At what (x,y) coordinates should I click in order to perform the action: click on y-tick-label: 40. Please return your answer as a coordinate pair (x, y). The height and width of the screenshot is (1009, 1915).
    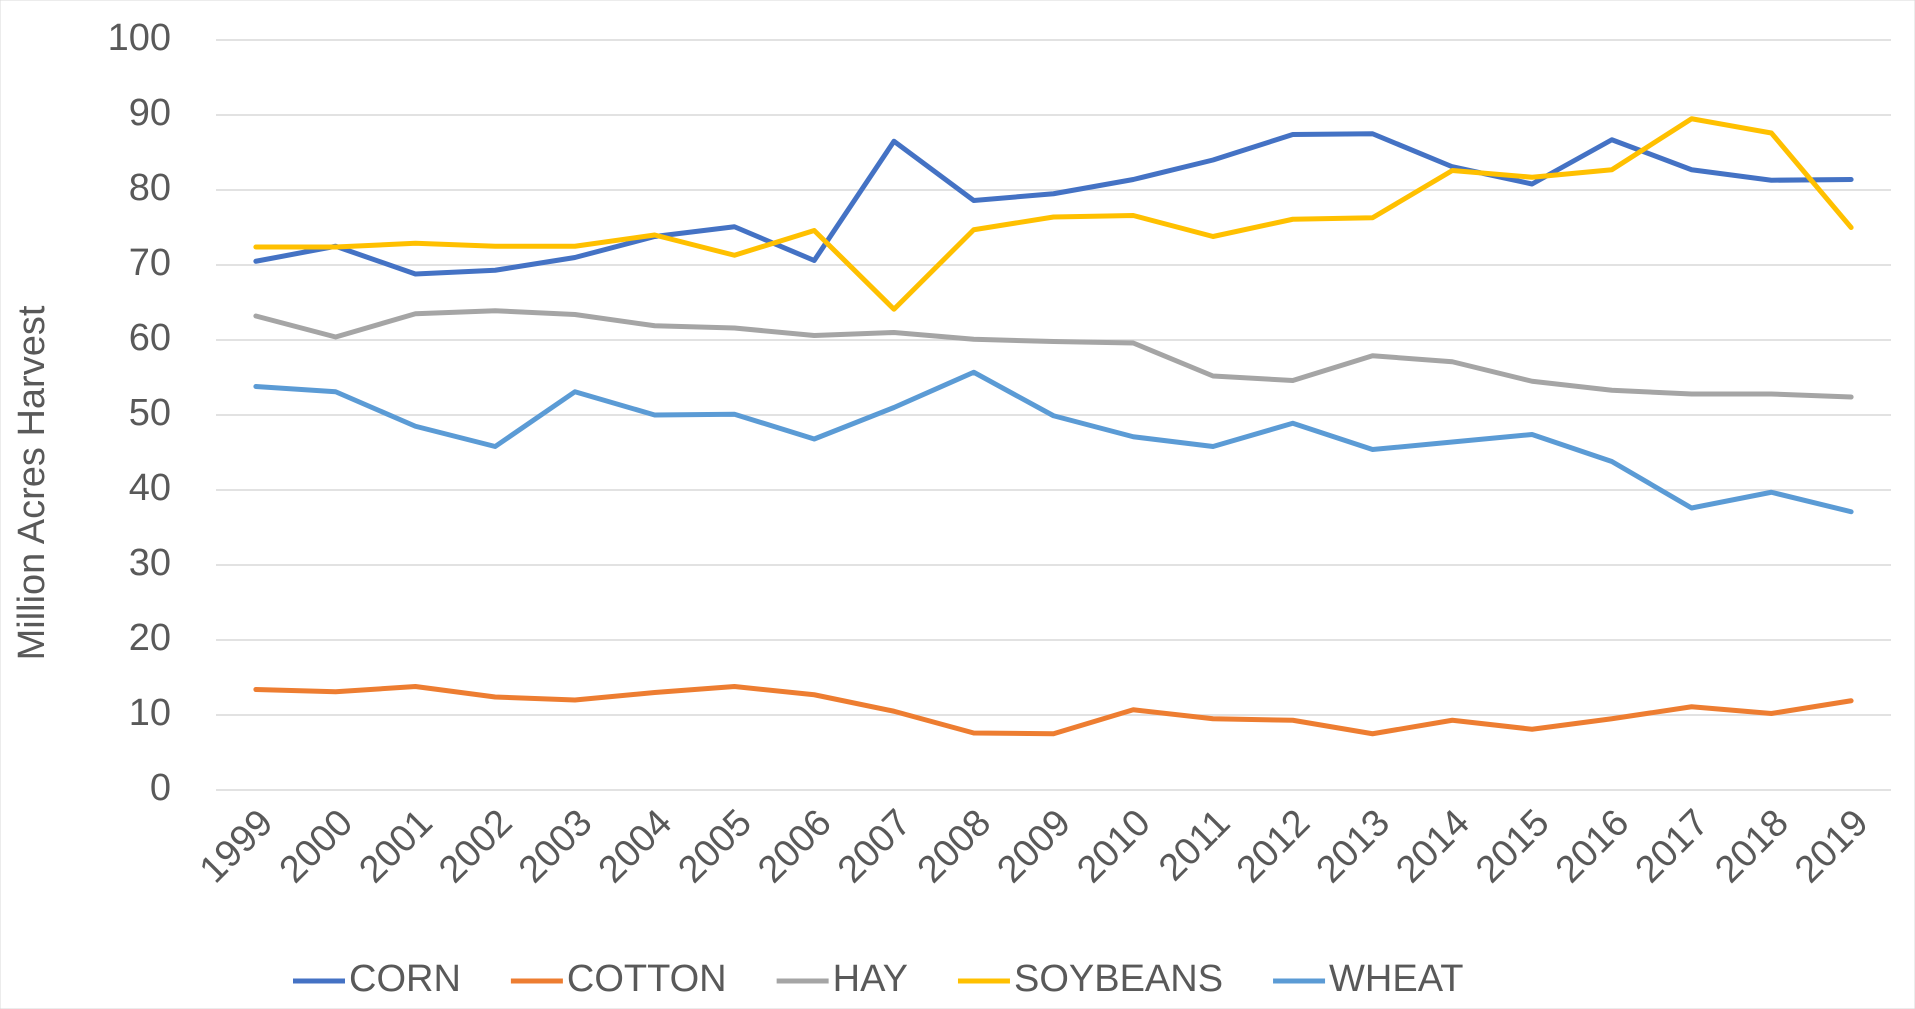
    Looking at the image, I should click on (150, 488).